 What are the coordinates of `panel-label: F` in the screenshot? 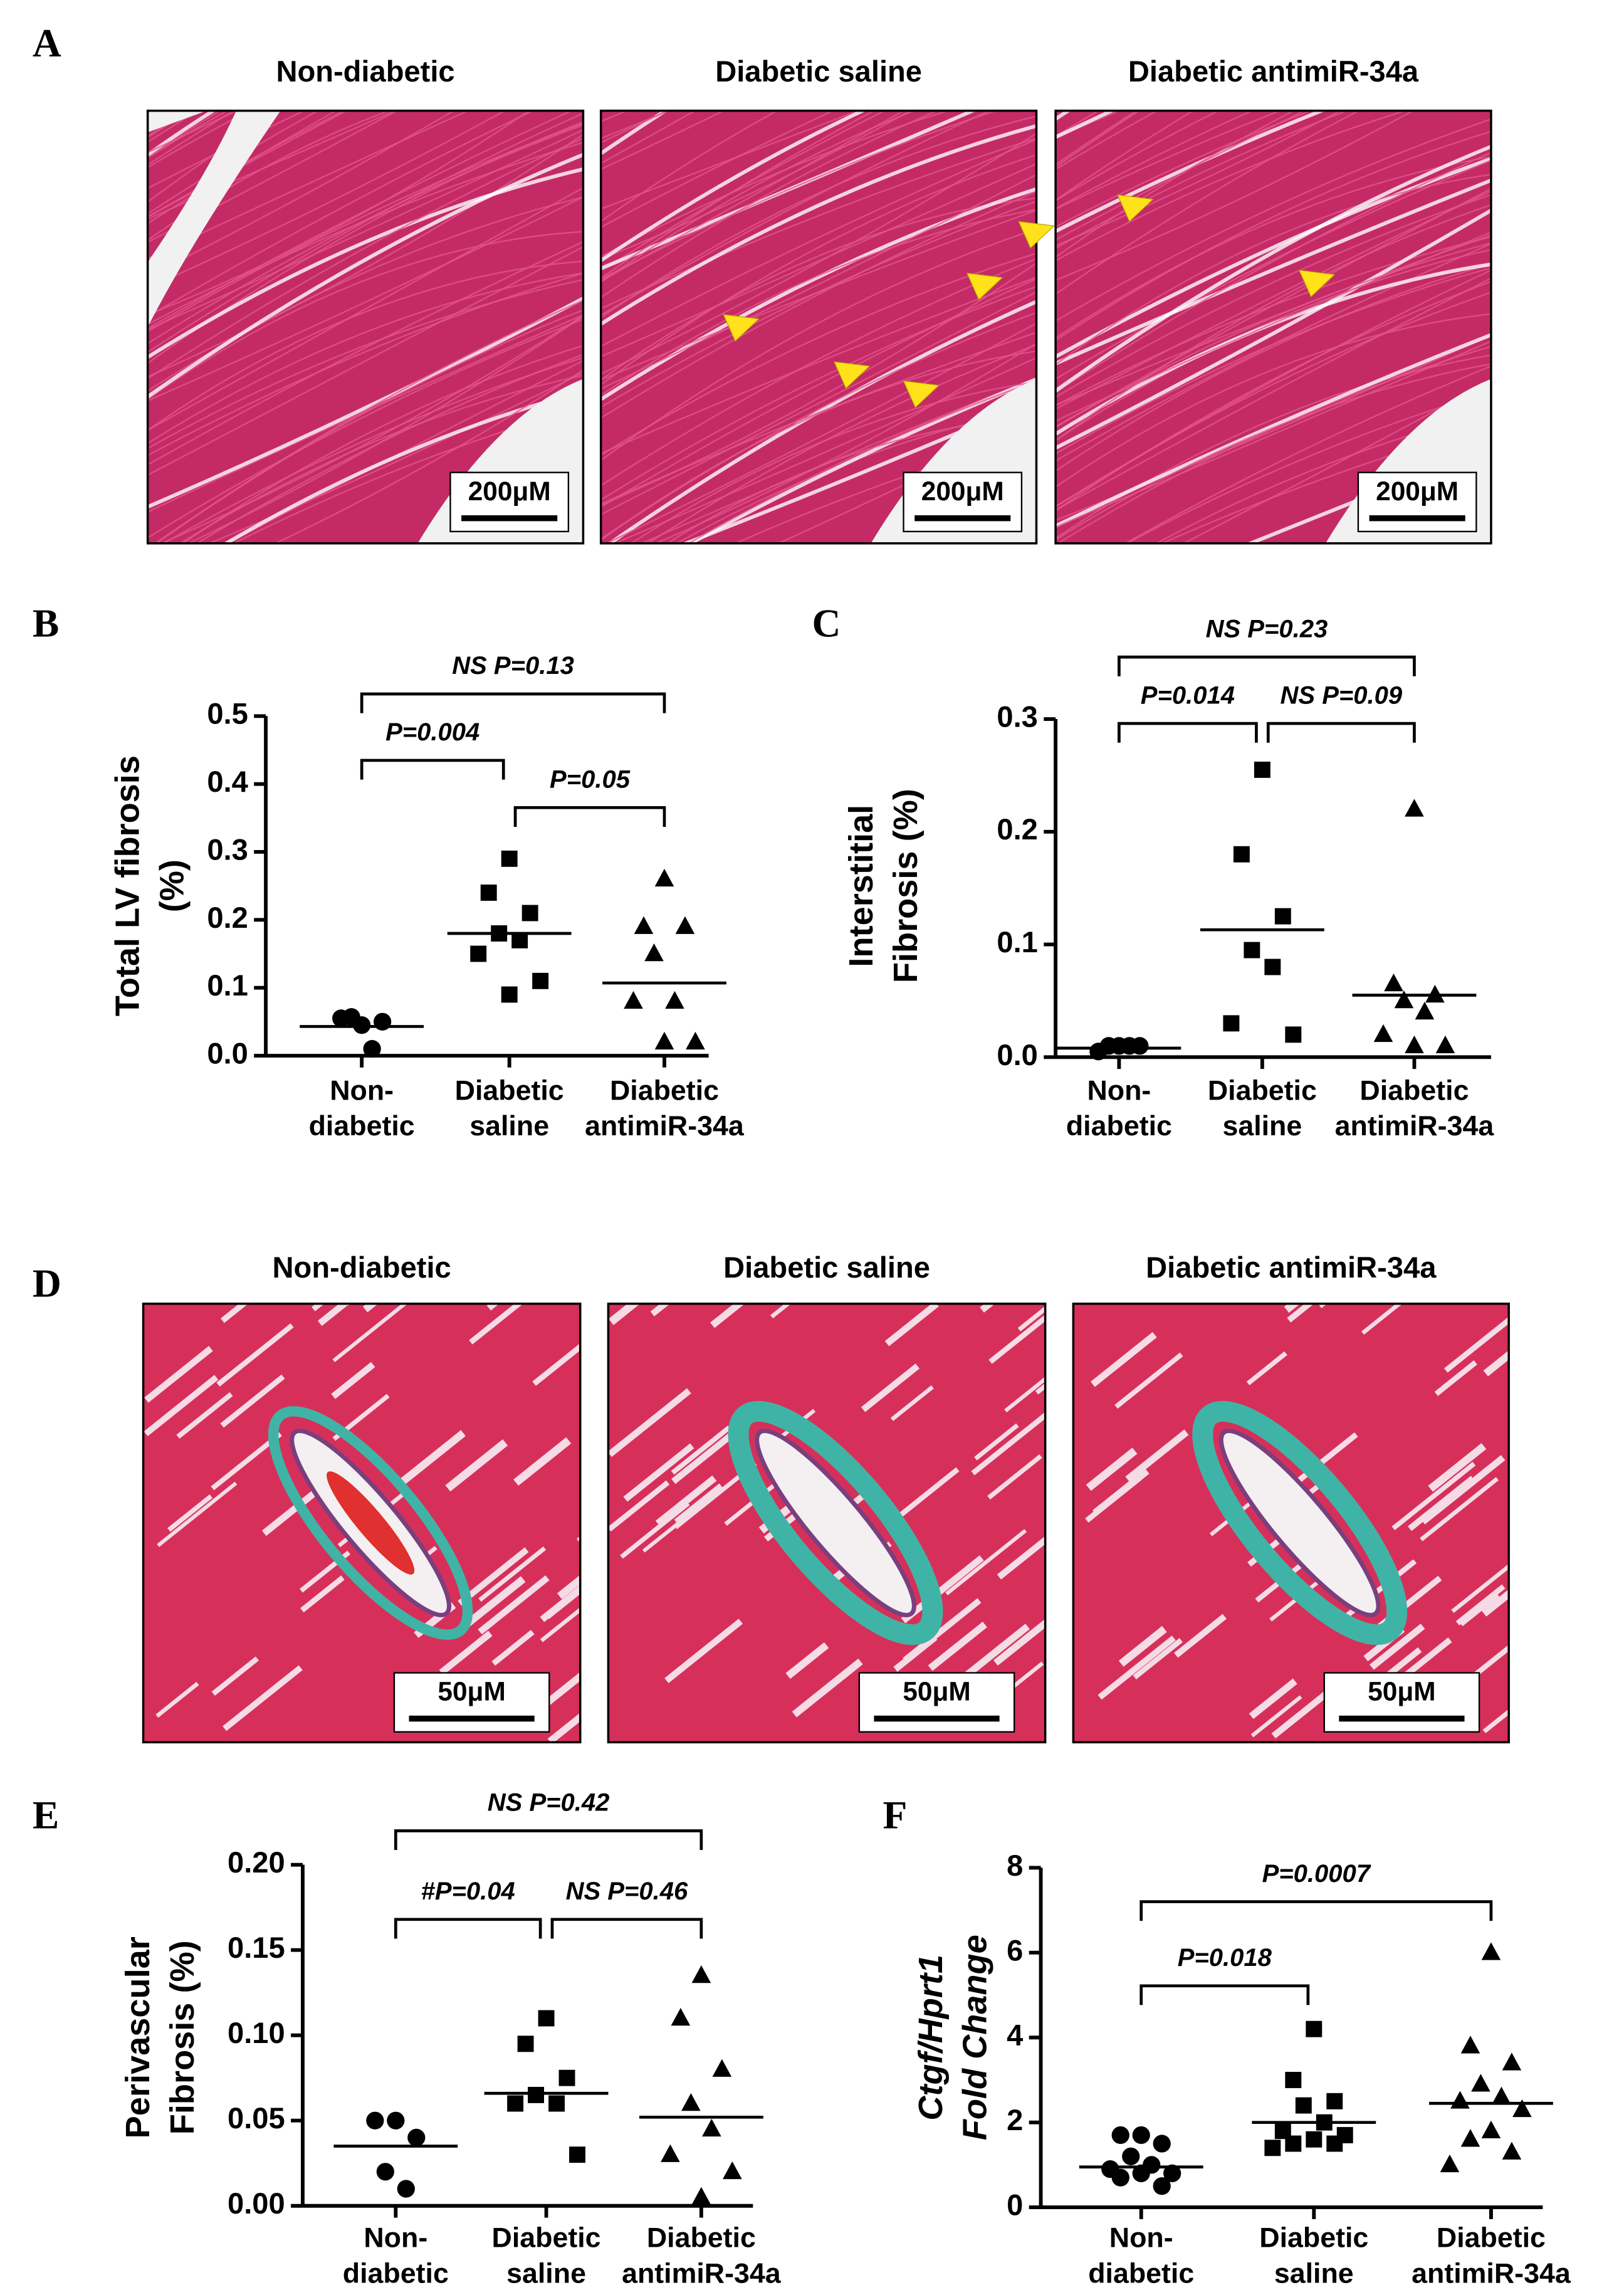 It's located at (895, 1814).